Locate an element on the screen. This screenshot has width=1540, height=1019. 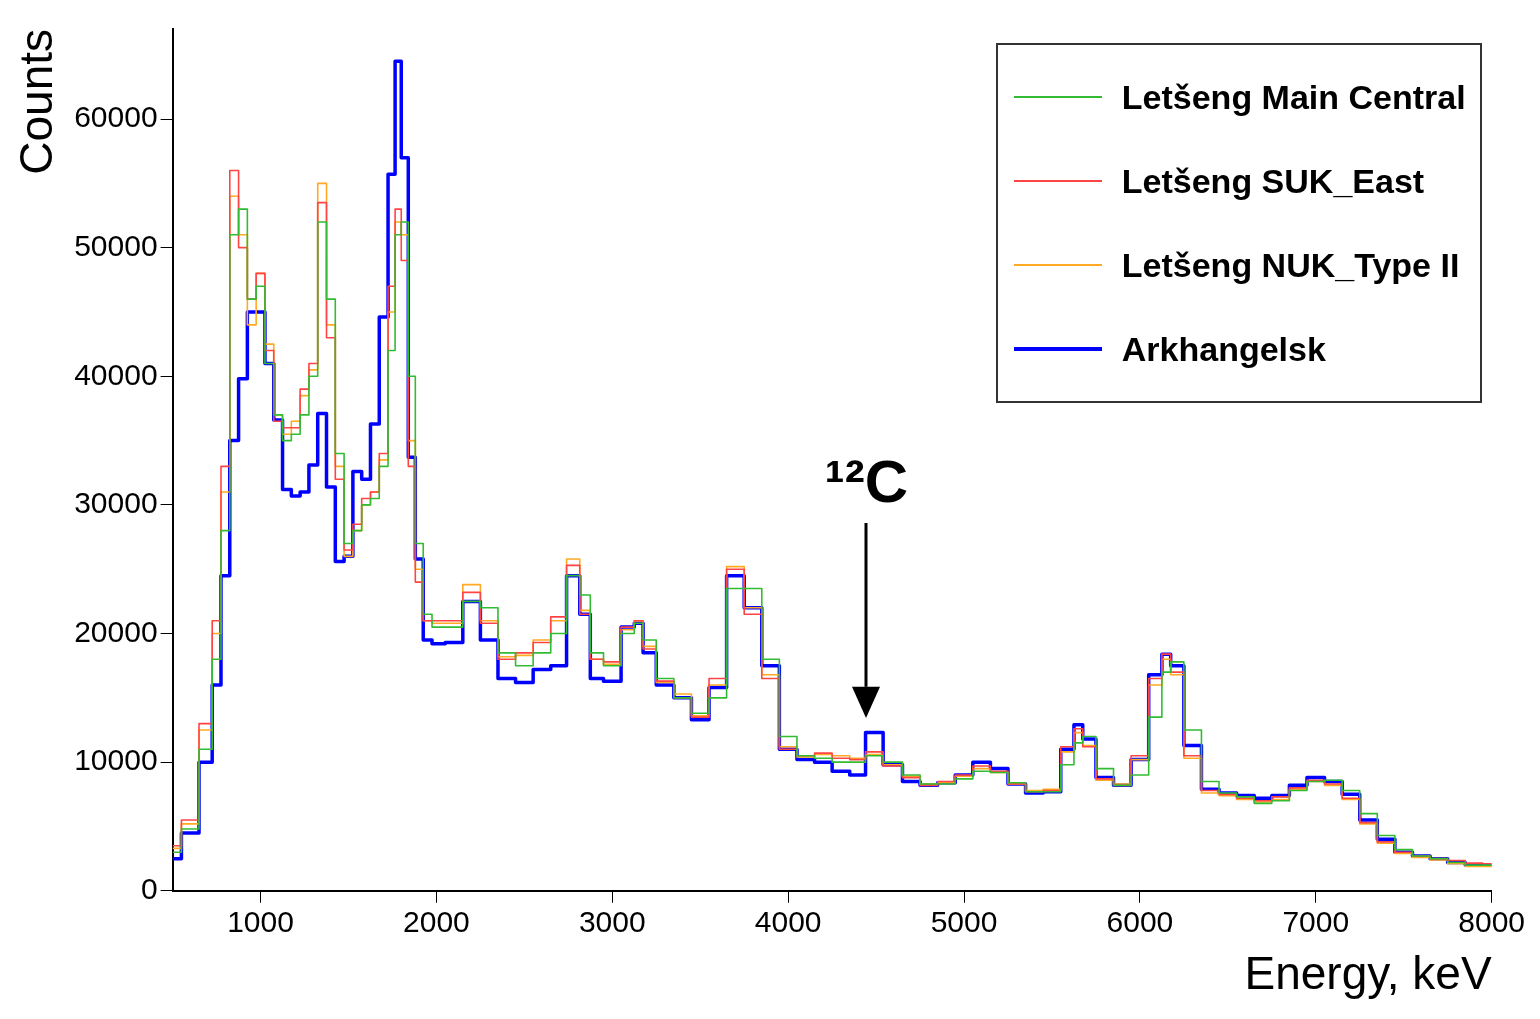
legend-label: Arkhangelsk is located at coordinates (1223, 349).